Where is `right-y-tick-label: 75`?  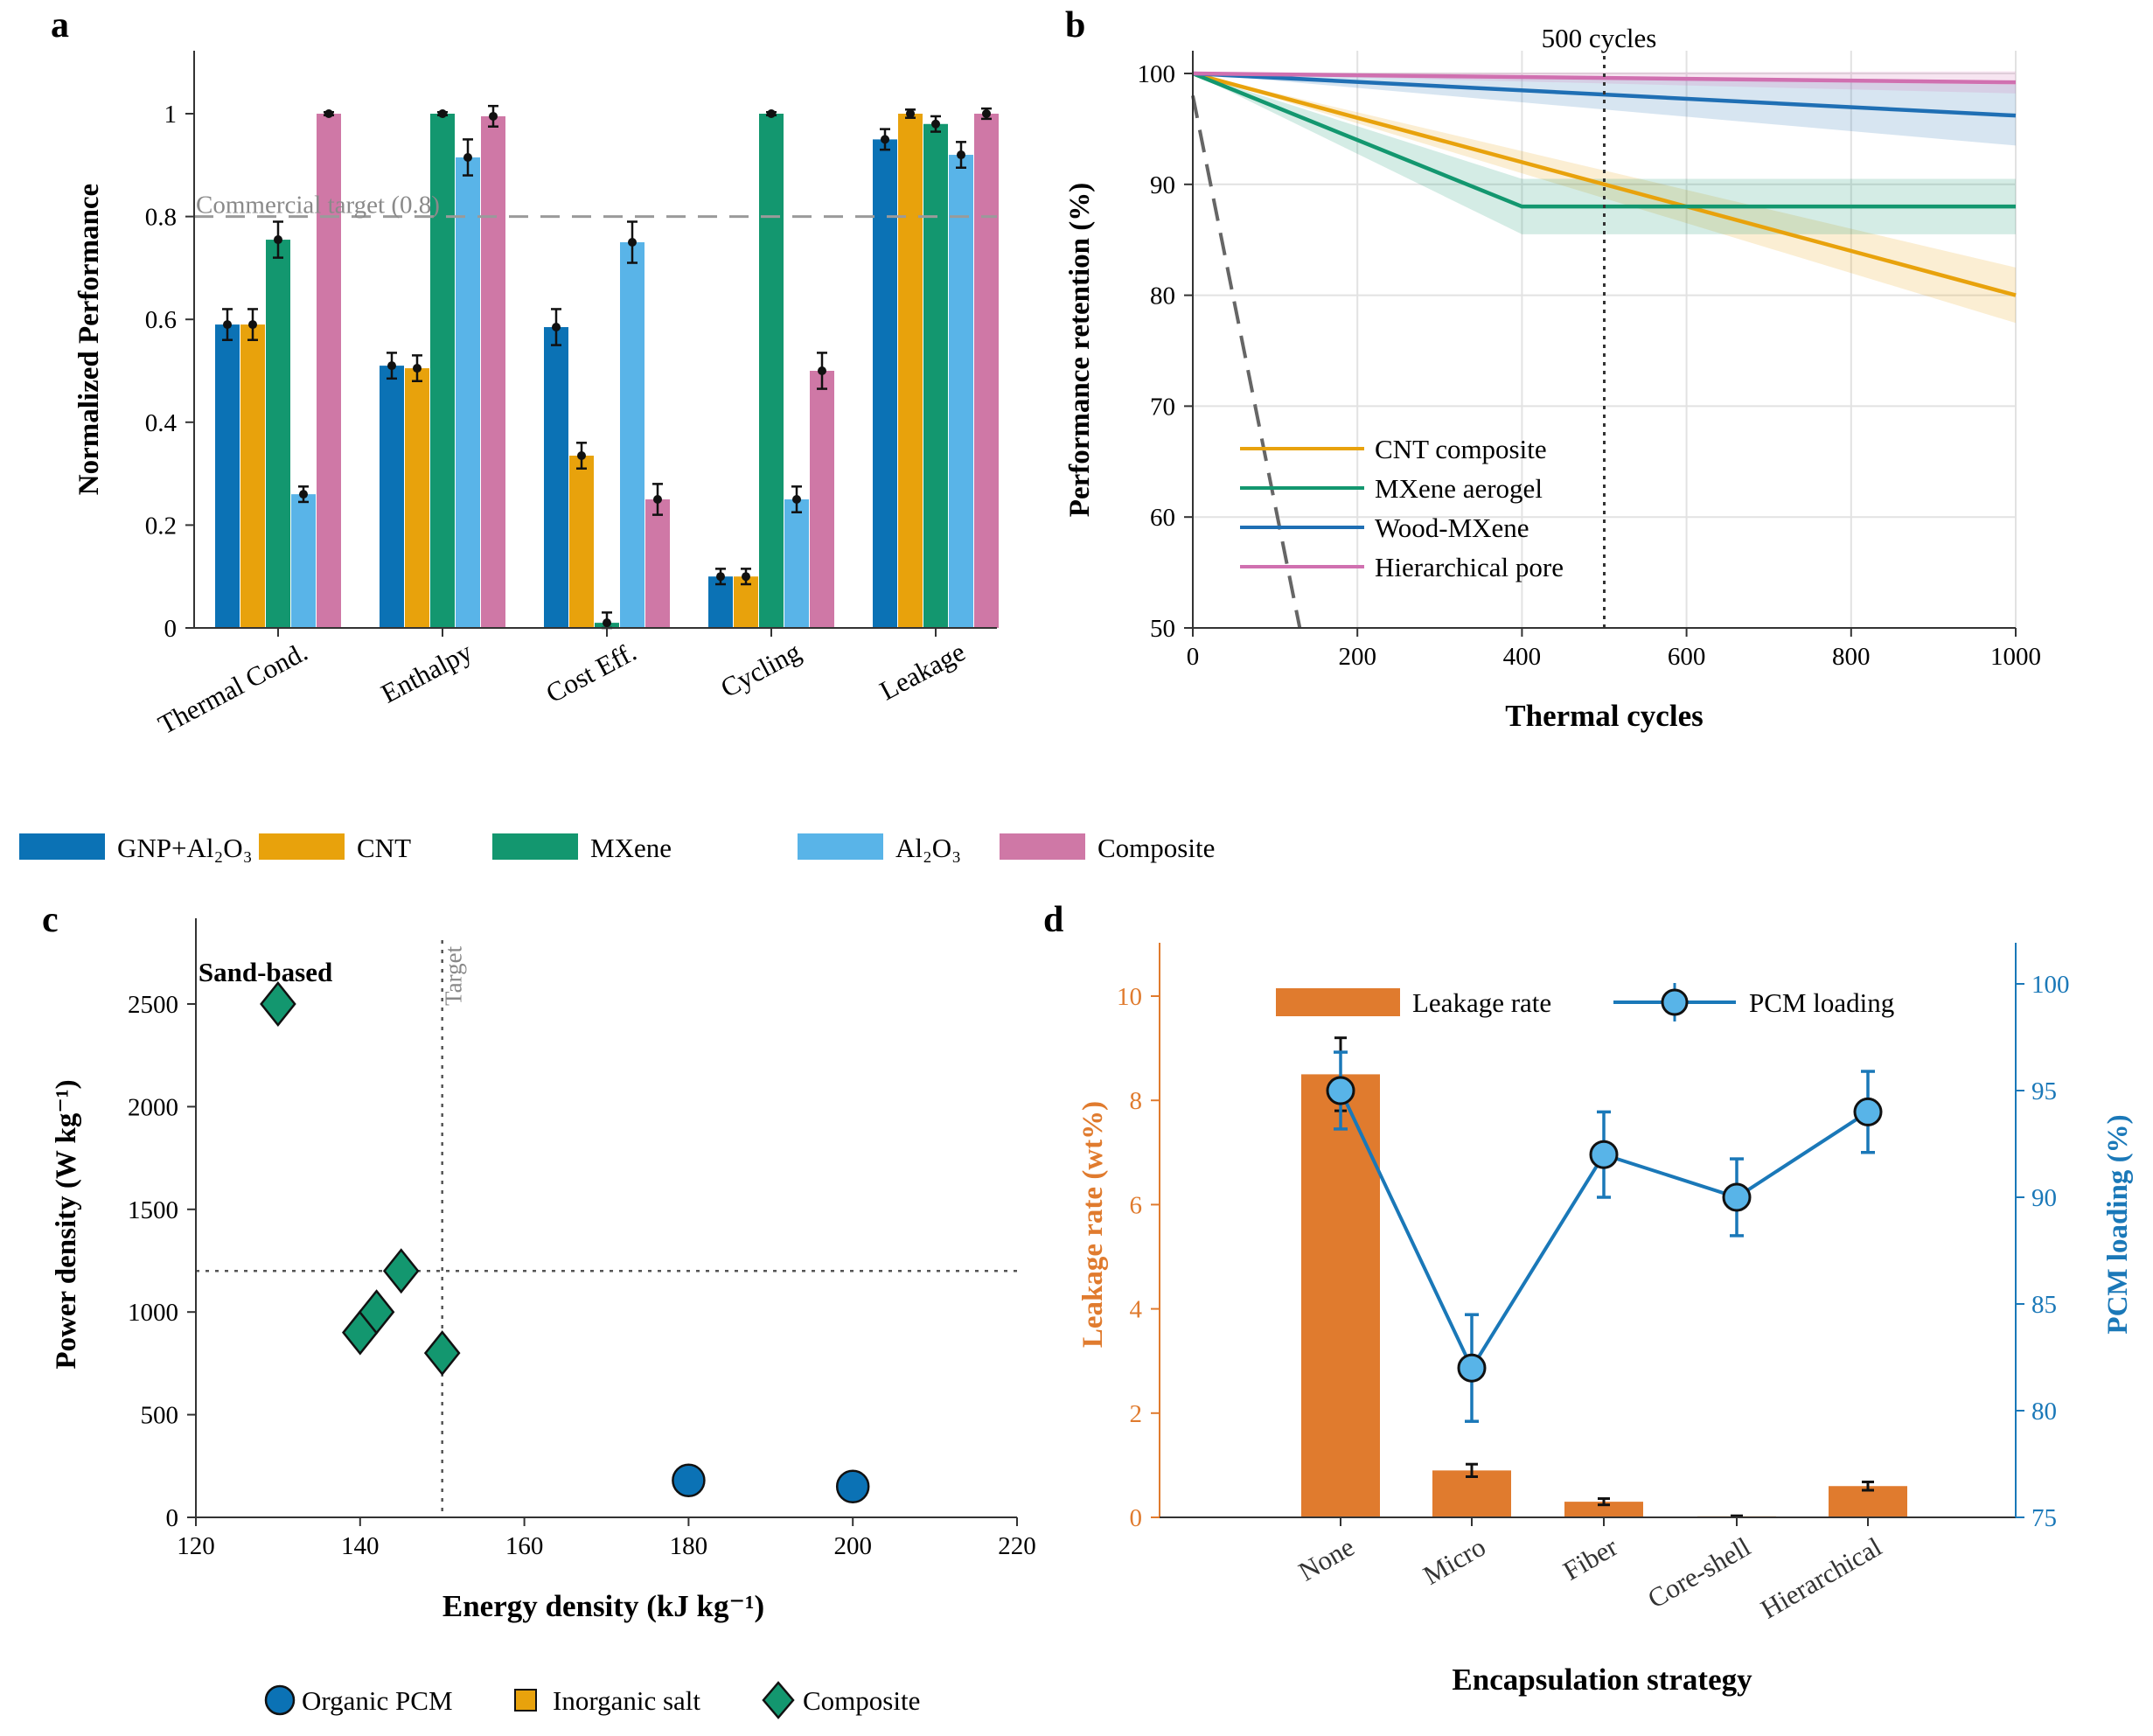
right-y-tick-label: 75 is located at coordinates (2044, 1518).